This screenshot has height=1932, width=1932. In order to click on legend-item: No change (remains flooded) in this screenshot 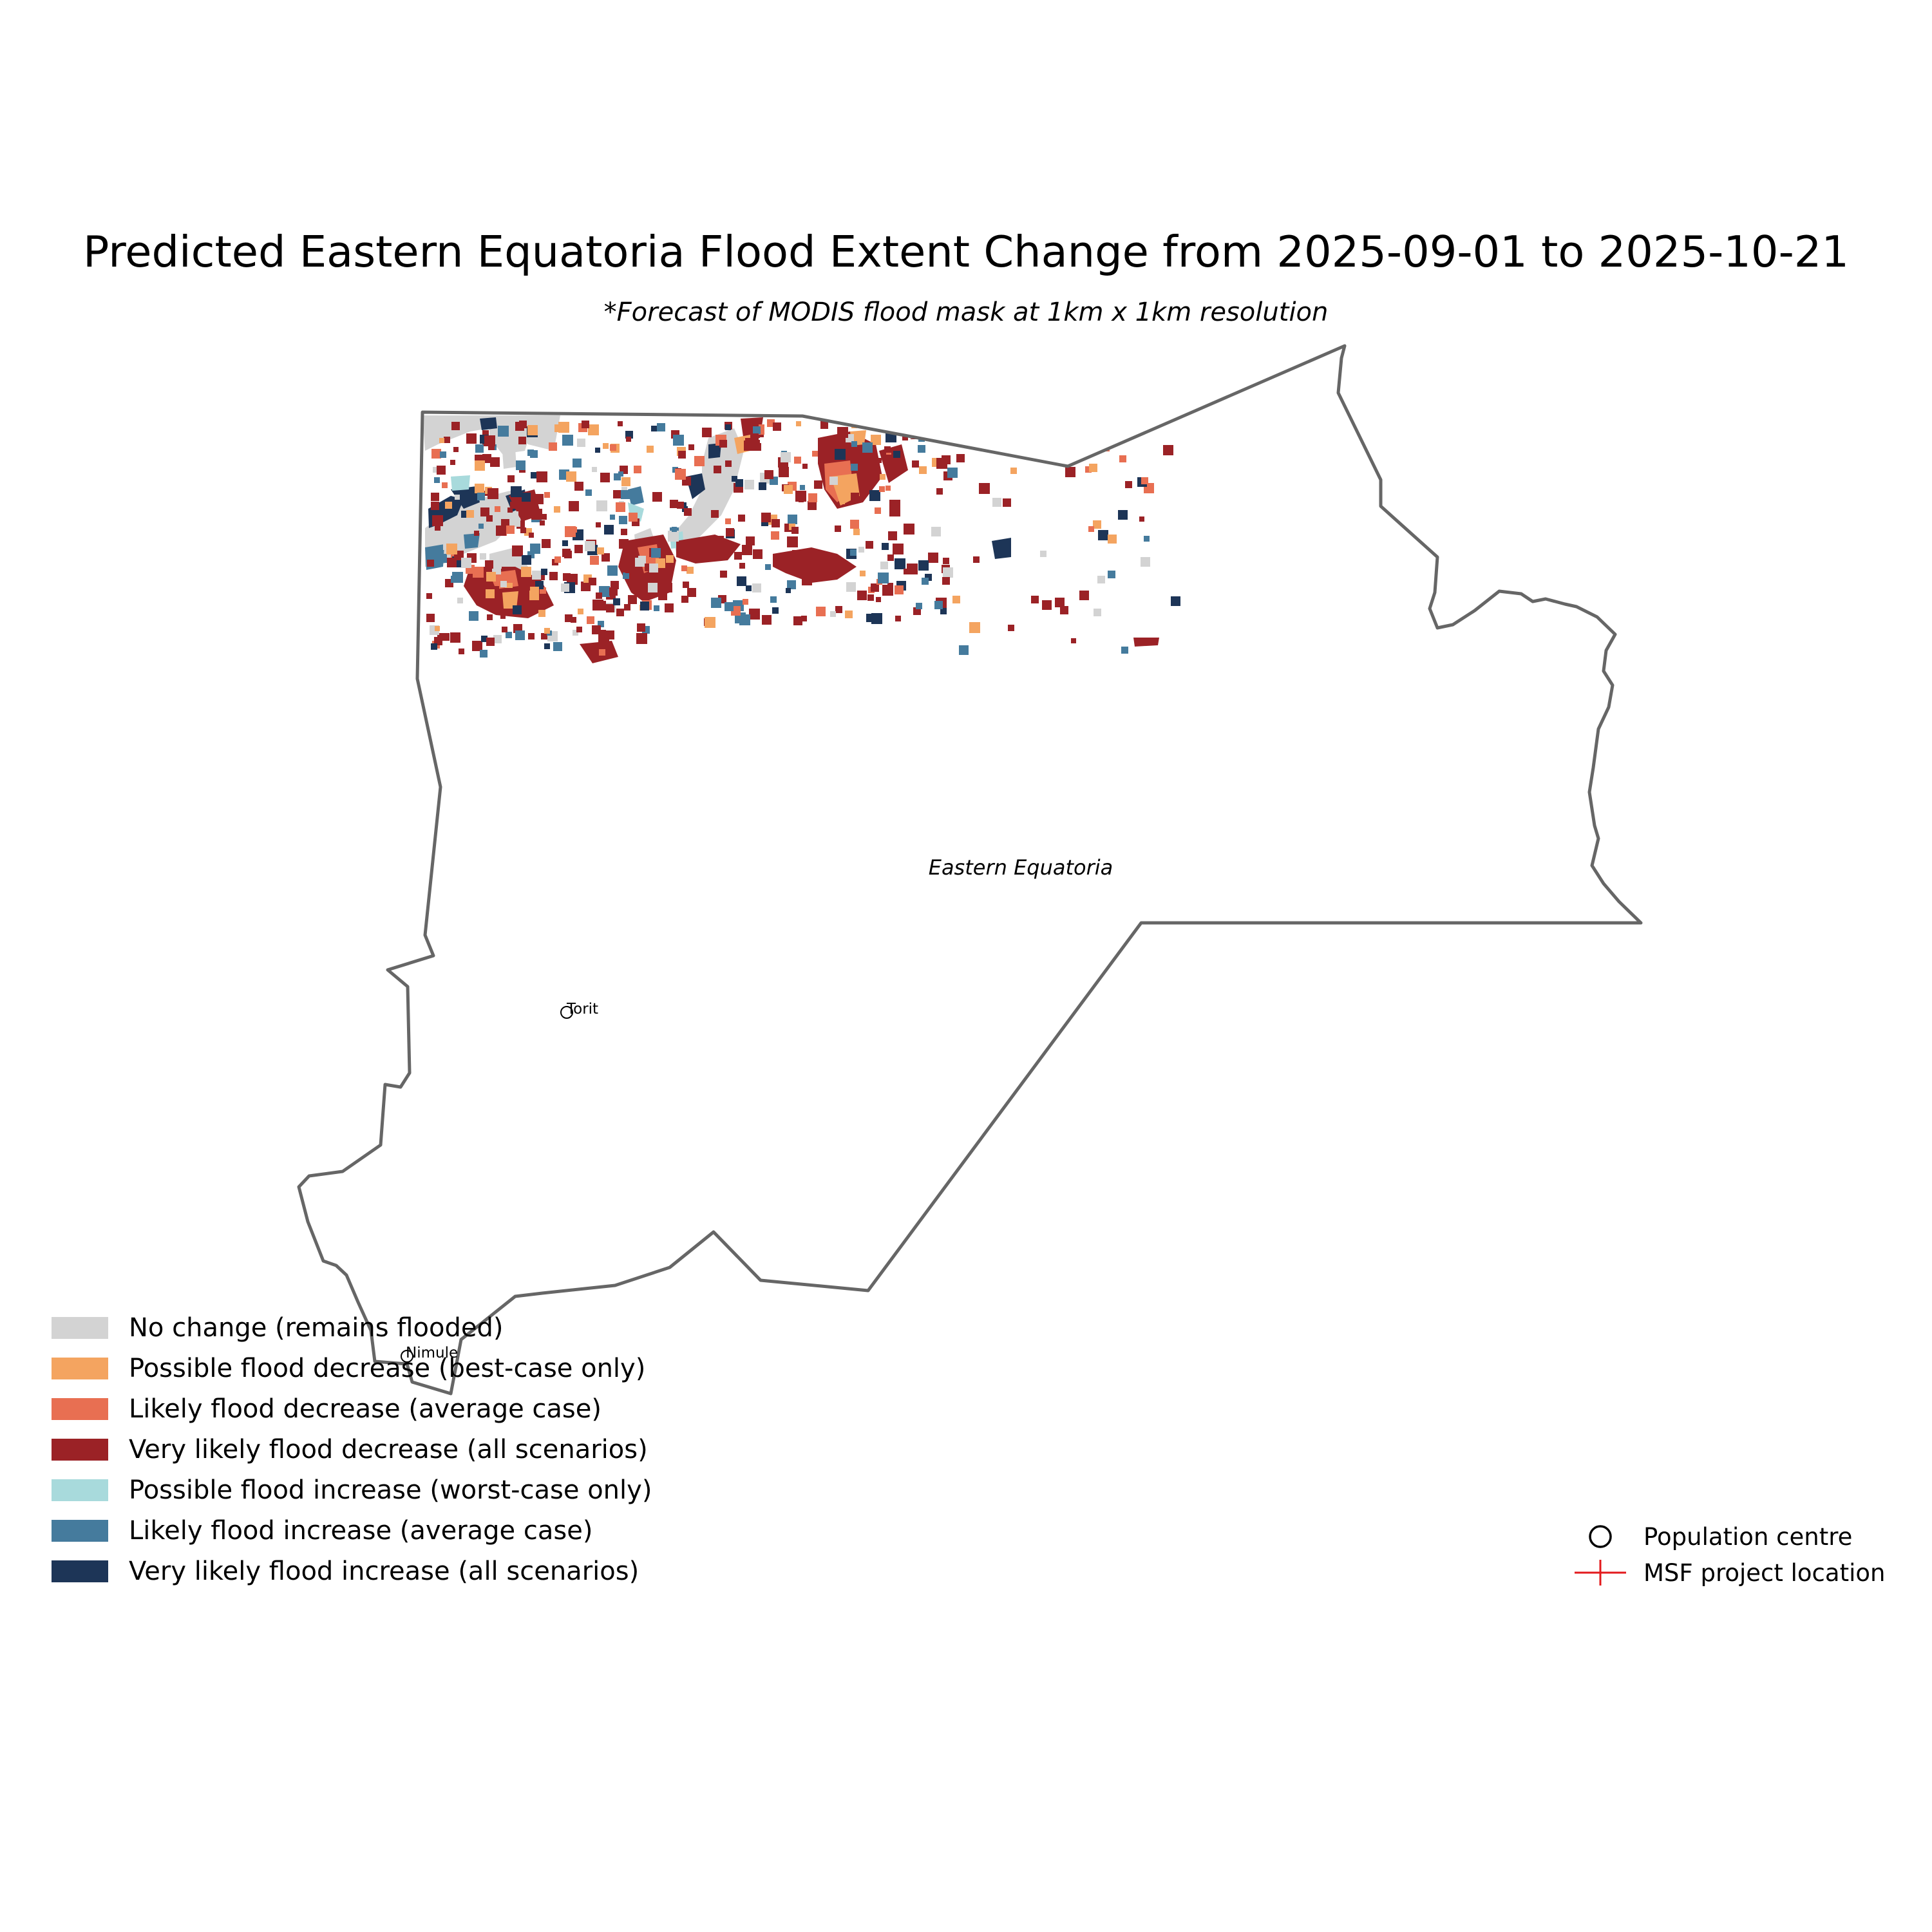, I will do `click(352, 1327)`.